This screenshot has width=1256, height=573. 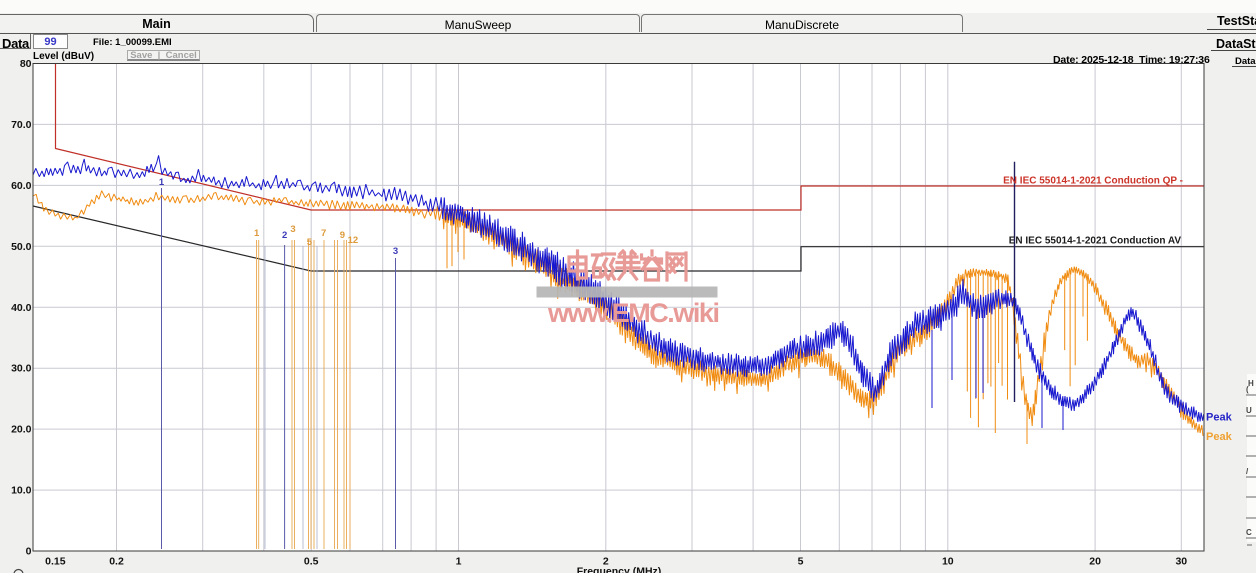 I want to click on svg-text: 7, so click(x=323, y=233).